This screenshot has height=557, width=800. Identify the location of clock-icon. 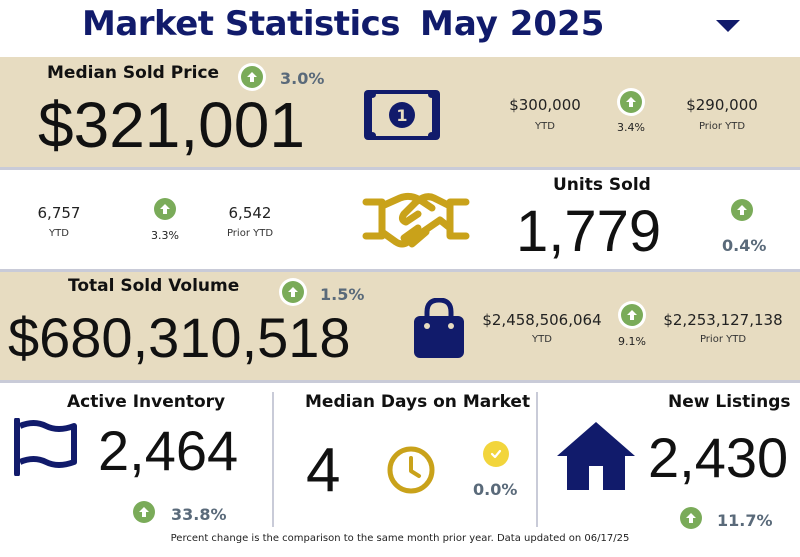
(411, 470).